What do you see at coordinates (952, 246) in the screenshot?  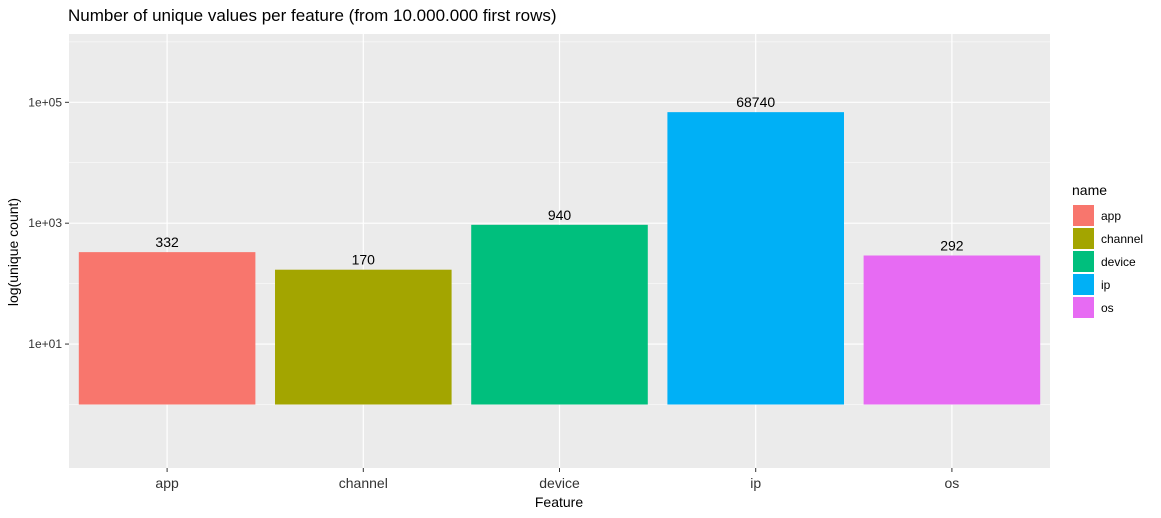 I see `bar-label-os: 292` at bounding box center [952, 246].